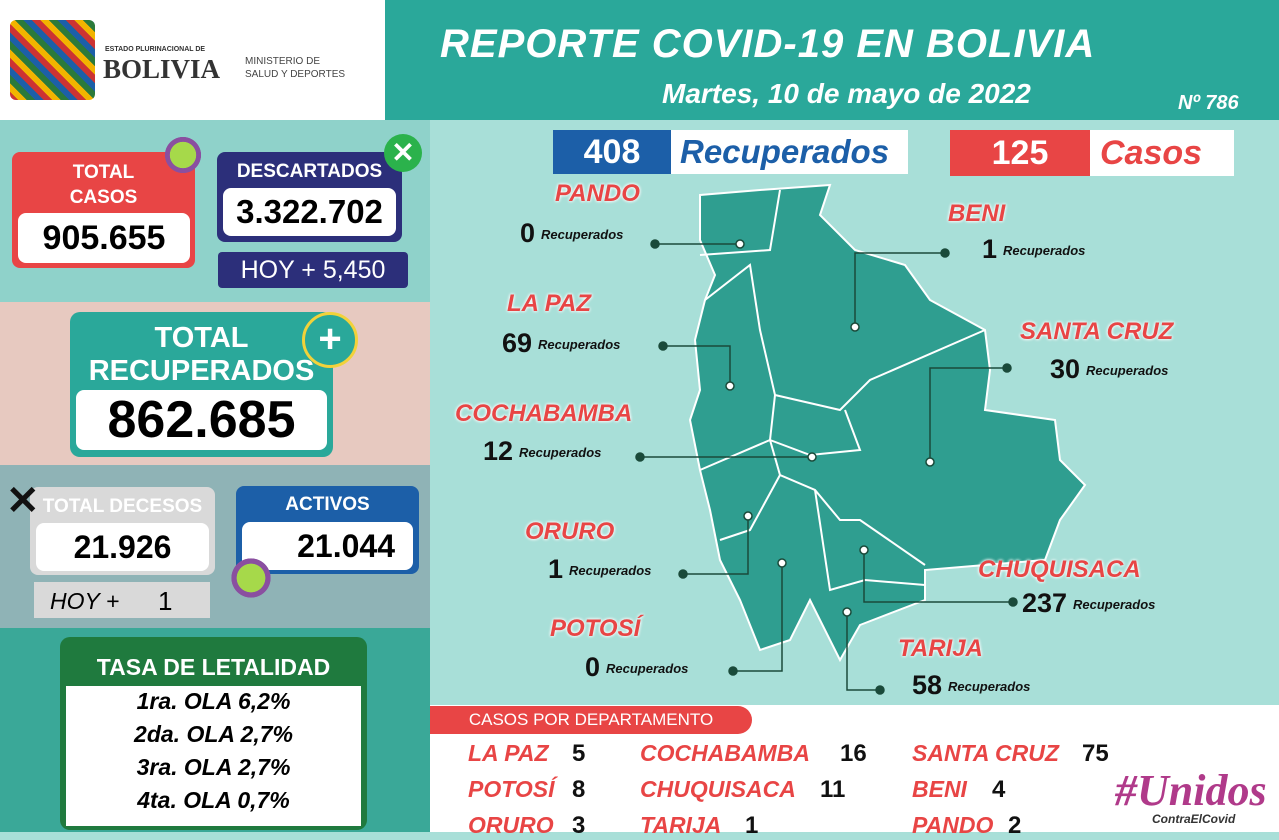 Image resolution: width=1279 pixels, height=840 pixels. Describe the element at coordinates (103, 197) in the screenshot. I see `label: CASOS` at that location.